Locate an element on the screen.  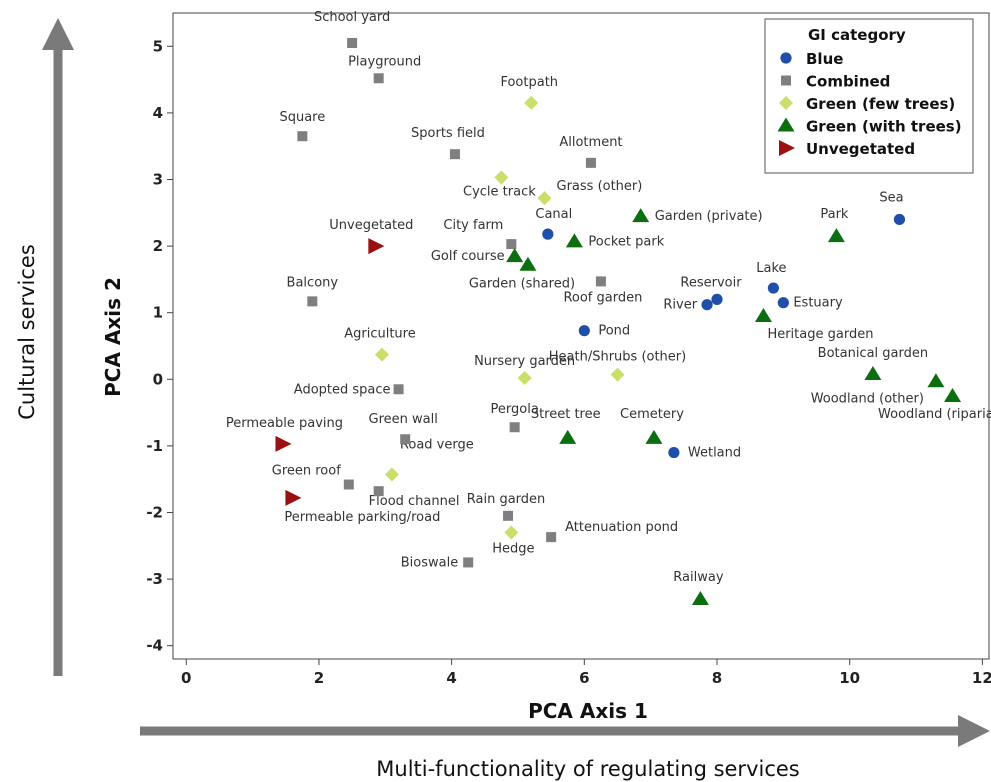
label-hedge: Hedge is located at coordinates (513, 548).